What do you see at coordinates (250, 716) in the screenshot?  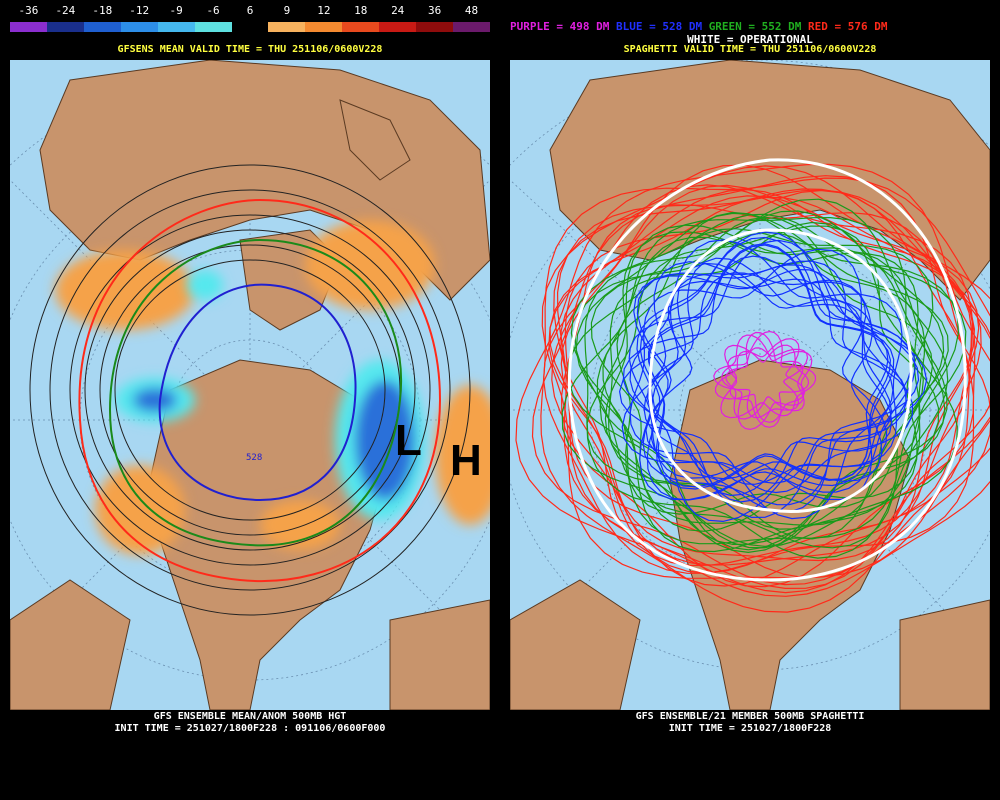 I see `mean-product-title: GFS ENSEMBLE MEAN/ANOM 500MB HGT` at bounding box center [250, 716].